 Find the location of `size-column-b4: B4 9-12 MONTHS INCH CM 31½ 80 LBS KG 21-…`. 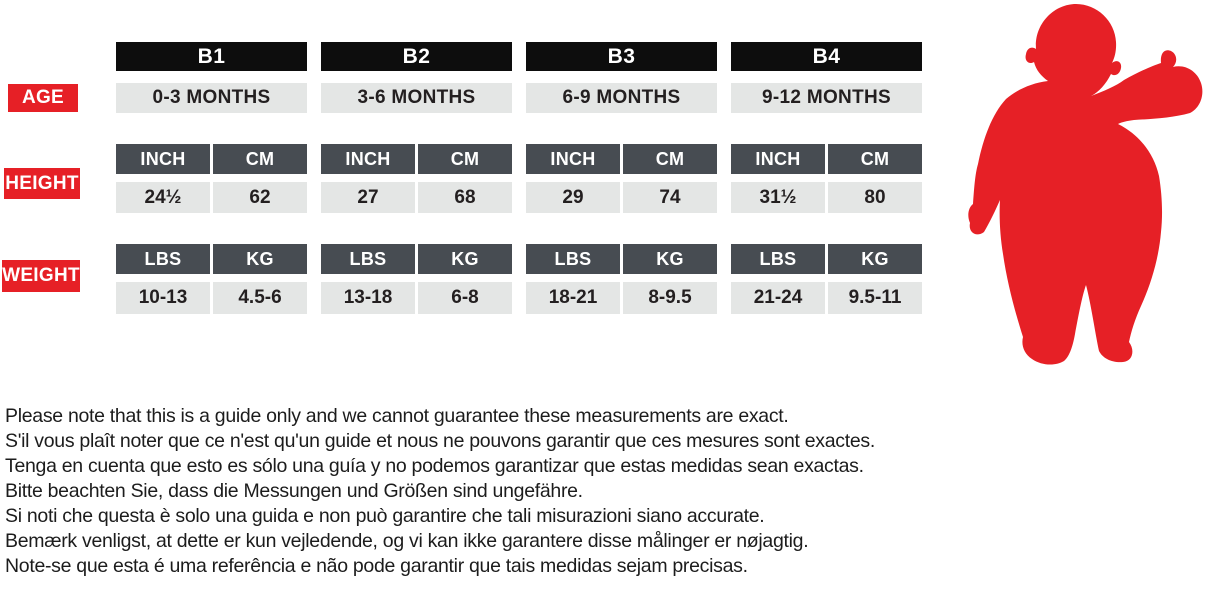

size-column-b4: B4 9-12 MONTHS INCH CM 31½ 80 LBS KG 21-… is located at coordinates (826, 165).